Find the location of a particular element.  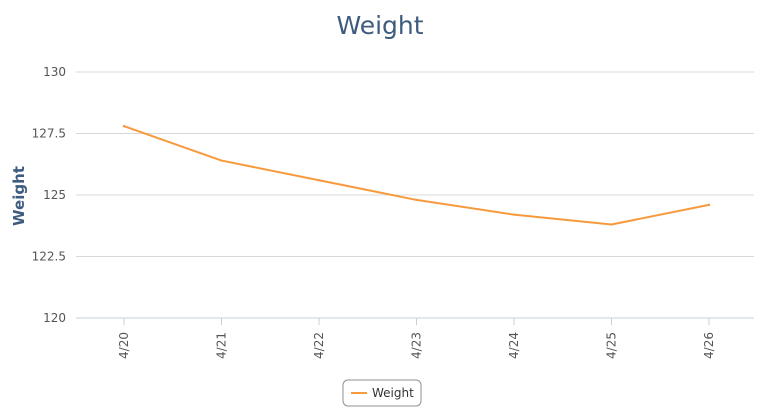

x-axis: 4/20 4/21 4/22 4/23 4/24 4/25 4/26 is located at coordinates (416, 338).